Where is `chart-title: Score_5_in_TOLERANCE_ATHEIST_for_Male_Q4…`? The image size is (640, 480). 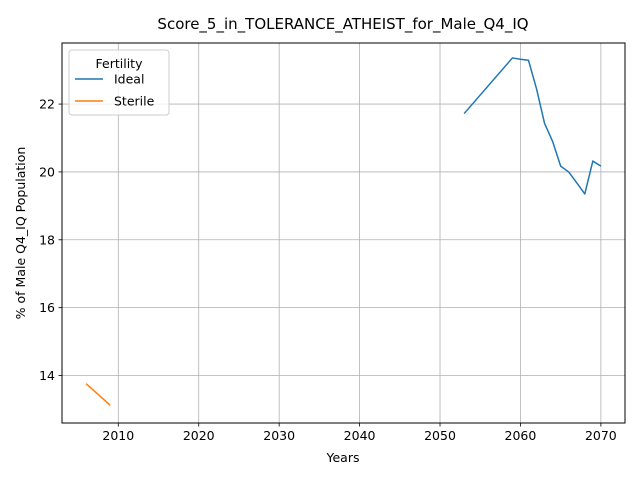
chart-title: Score_5_in_TOLERANCE_ATHEIST_for_Male_Q4… is located at coordinates (342, 24).